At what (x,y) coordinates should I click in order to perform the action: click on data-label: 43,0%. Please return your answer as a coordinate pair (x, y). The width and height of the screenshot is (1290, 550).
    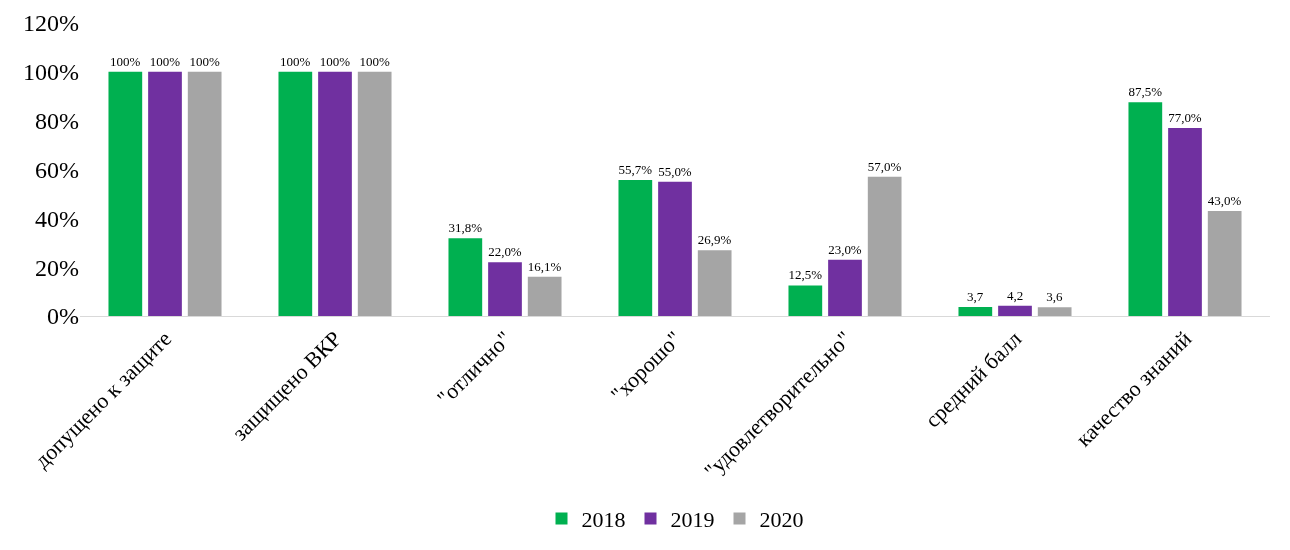
    Looking at the image, I should click on (1224, 201).